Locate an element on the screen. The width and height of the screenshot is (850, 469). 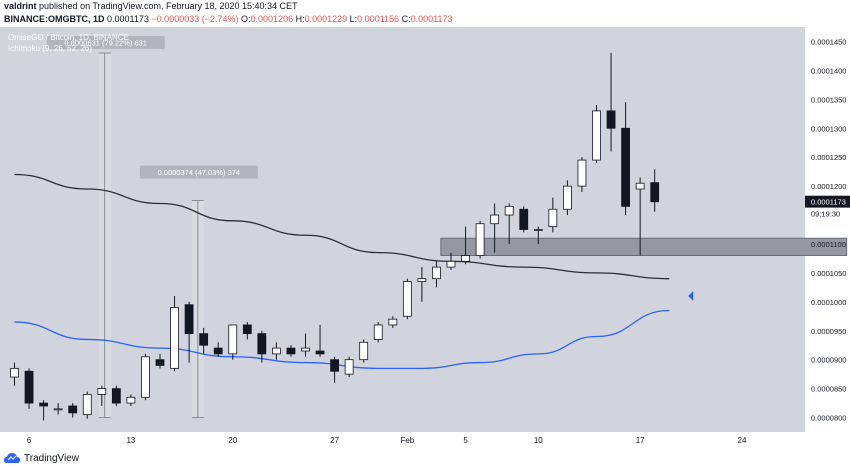
current-price-label: 0.0001173 is located at coordinates (828, 202).